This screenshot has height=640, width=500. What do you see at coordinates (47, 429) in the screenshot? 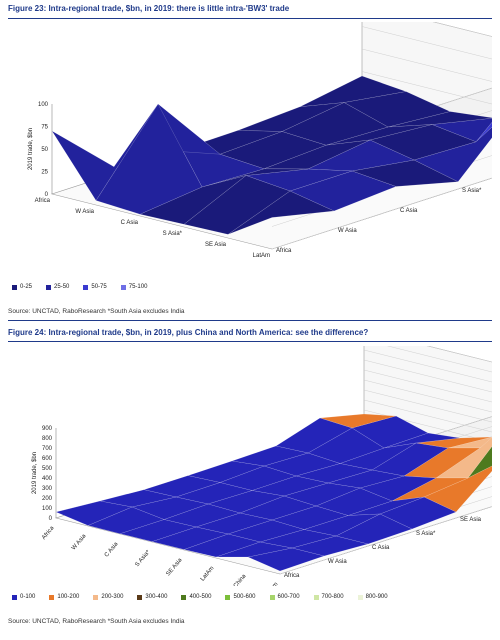
I see `z-tick-label: 900` at bounding box center [47, 429].